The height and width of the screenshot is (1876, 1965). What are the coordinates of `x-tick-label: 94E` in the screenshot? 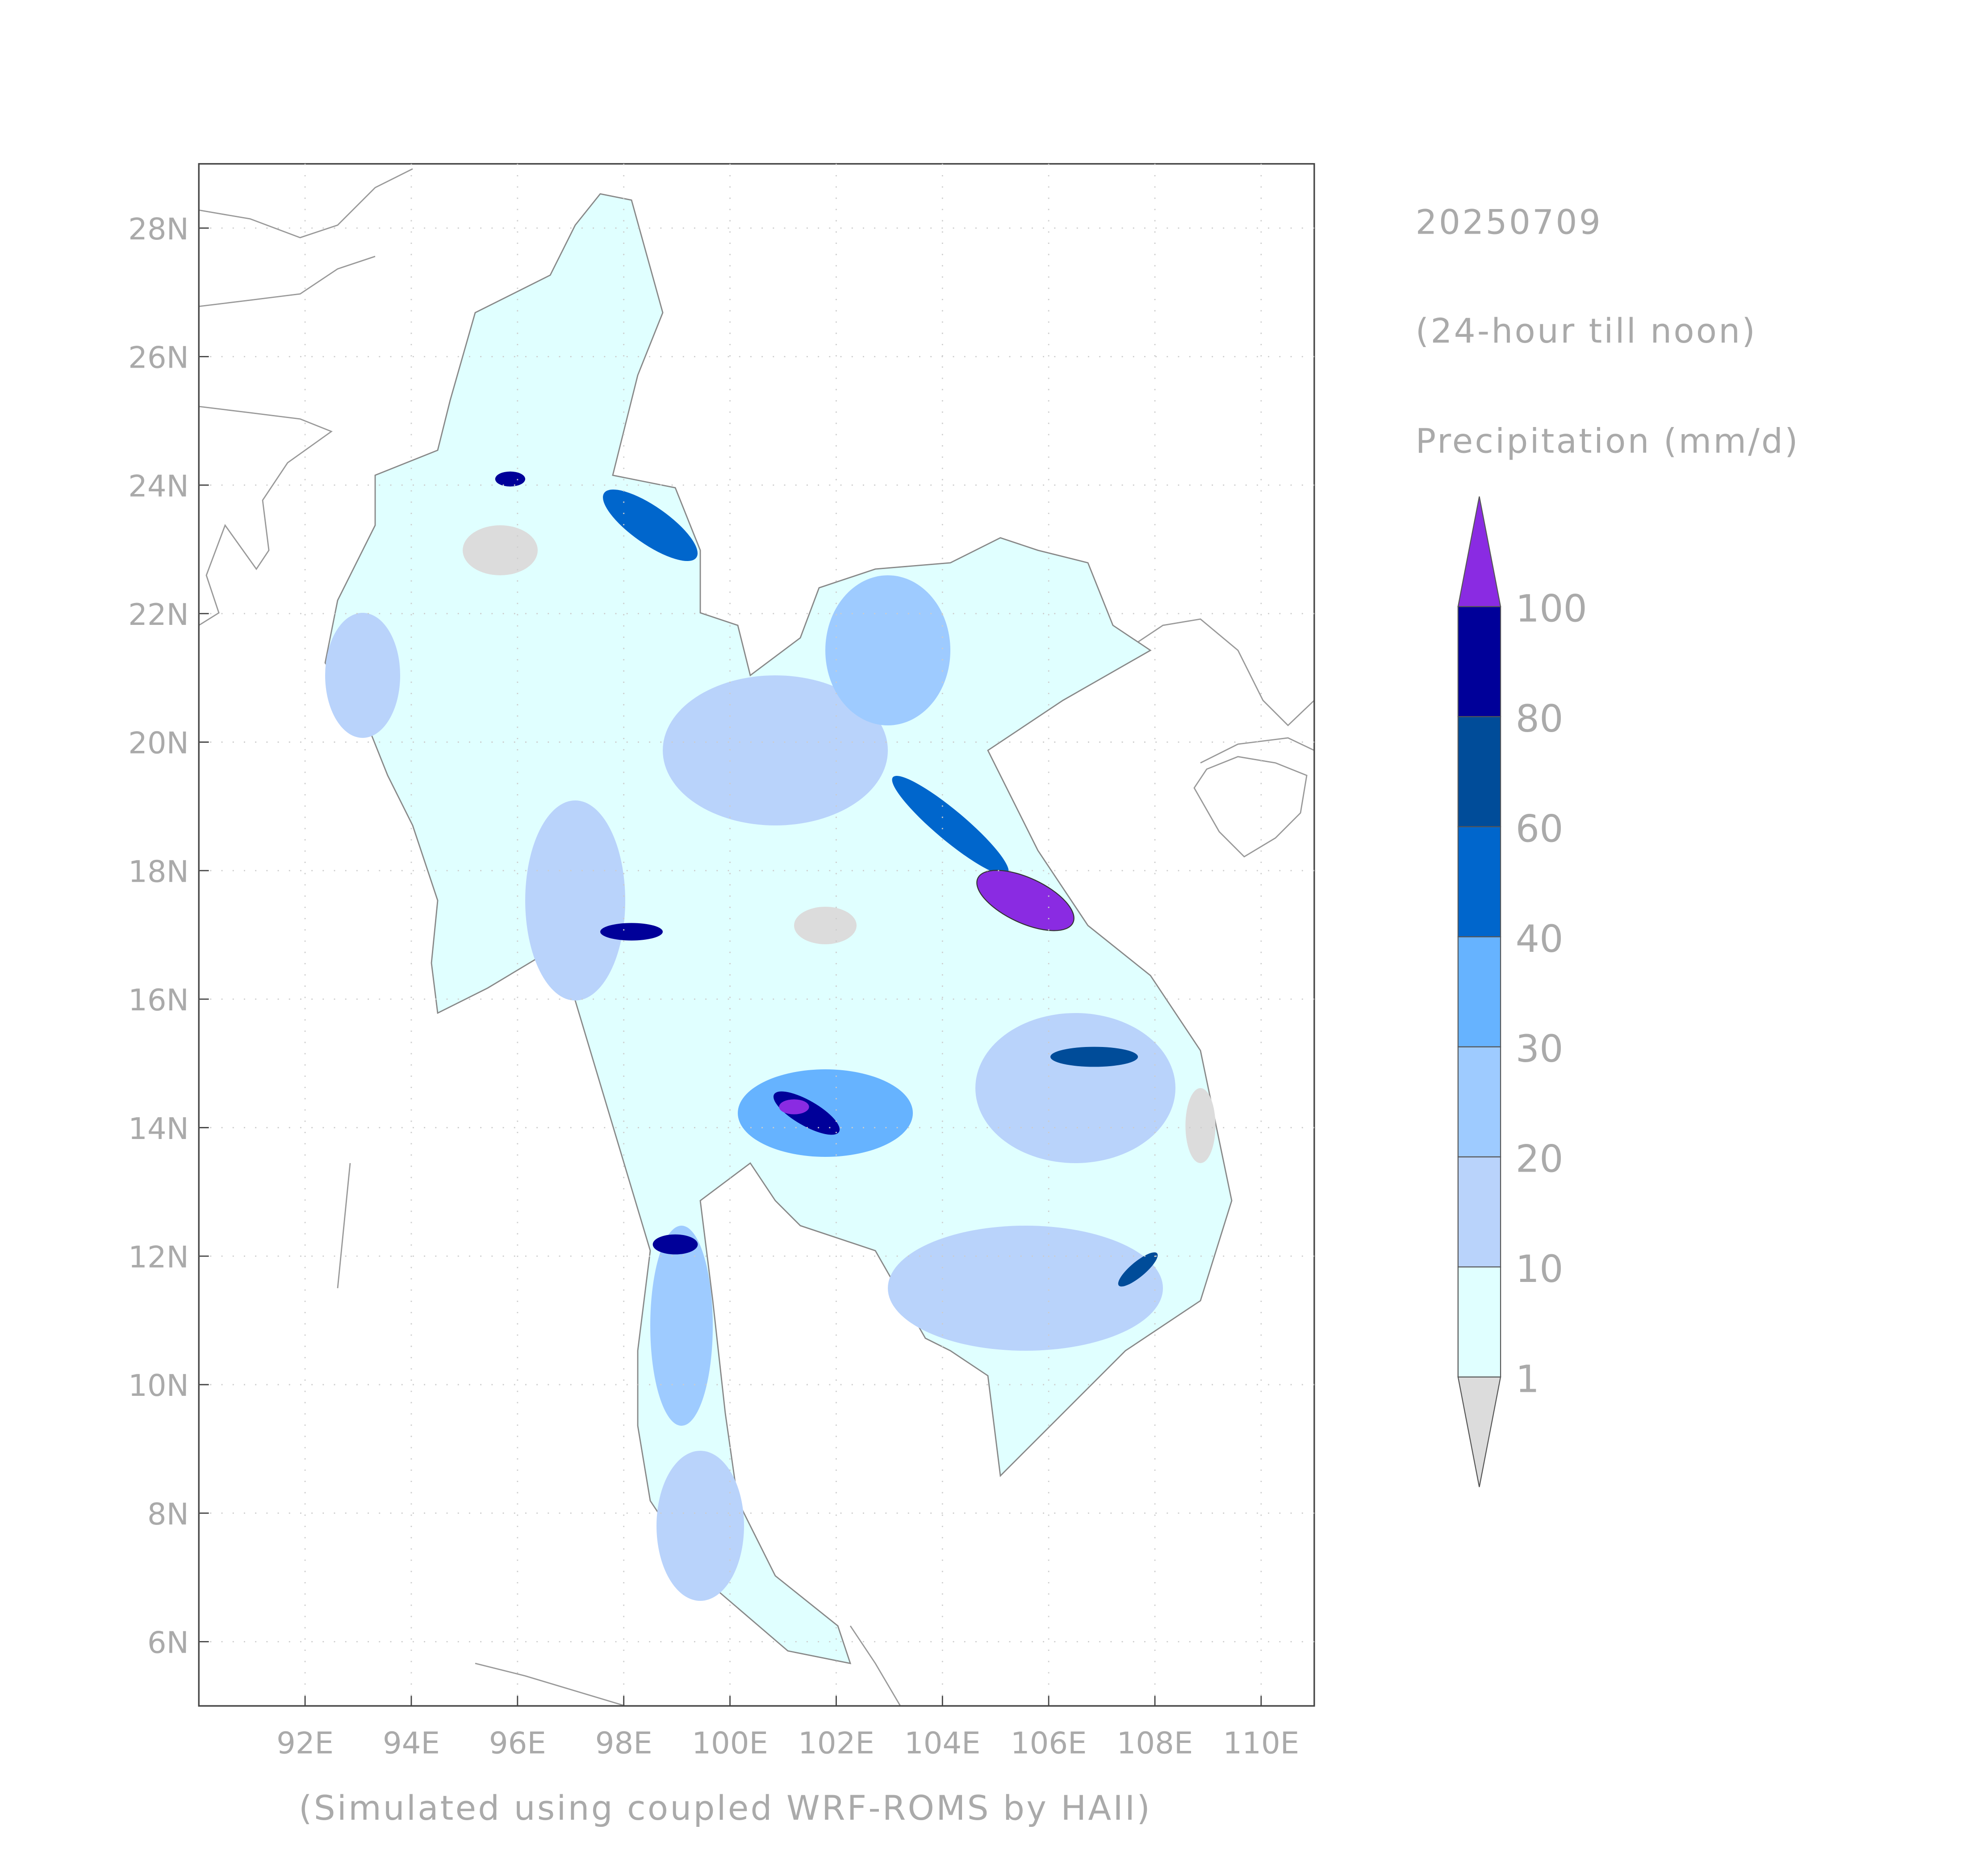 It's located at (411, 1743).